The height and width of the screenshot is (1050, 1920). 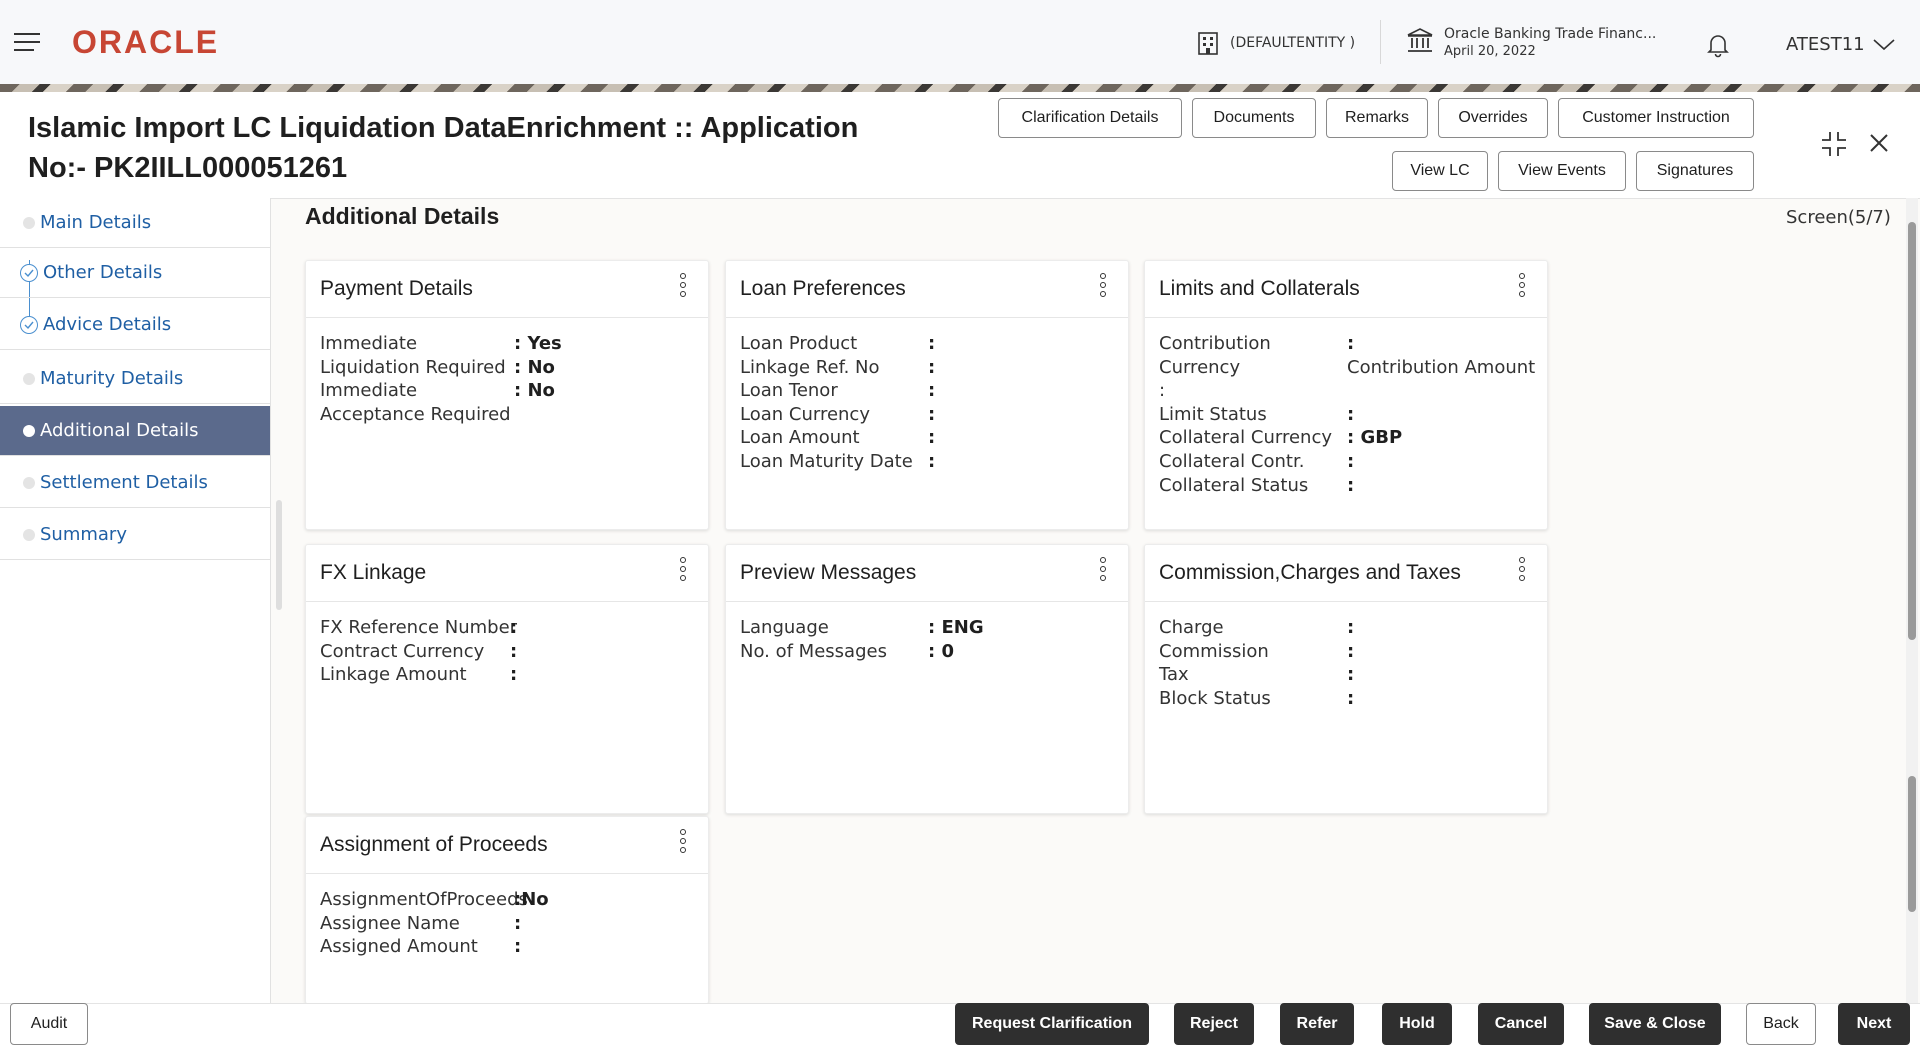 I want to click on field-row: Immediate: Yes, so click(x=441, y=343).